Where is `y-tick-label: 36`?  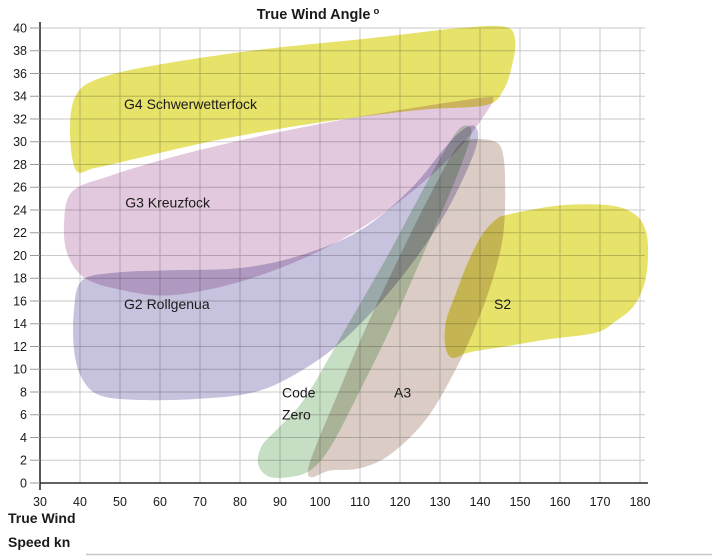
y-tick-label: 36 is located at coordinates (20, 74).